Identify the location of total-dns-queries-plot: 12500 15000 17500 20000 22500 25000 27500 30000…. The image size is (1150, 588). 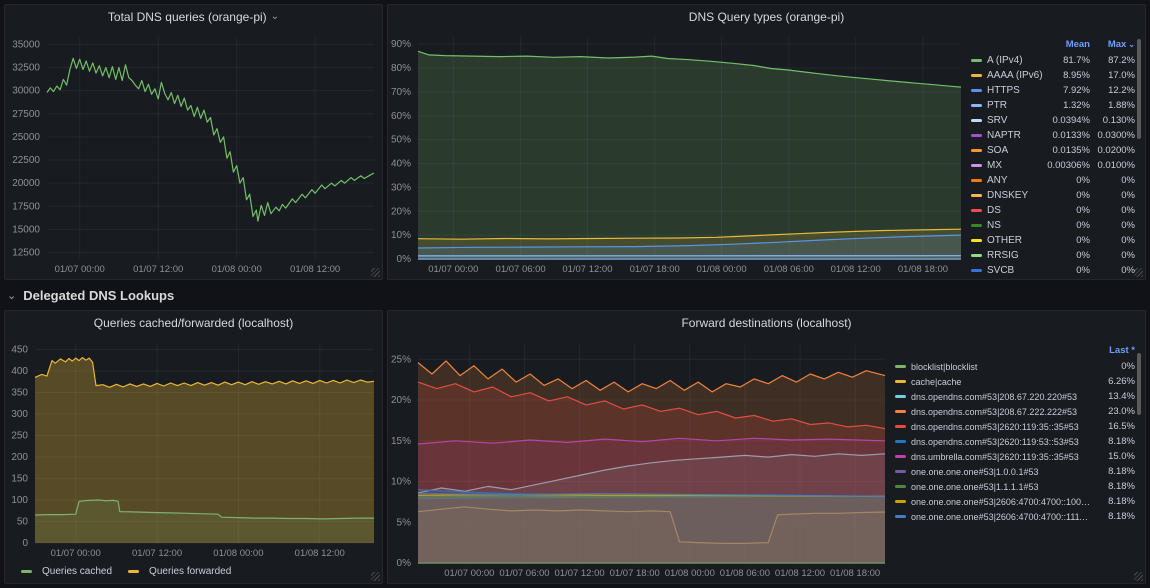
(193, 153).